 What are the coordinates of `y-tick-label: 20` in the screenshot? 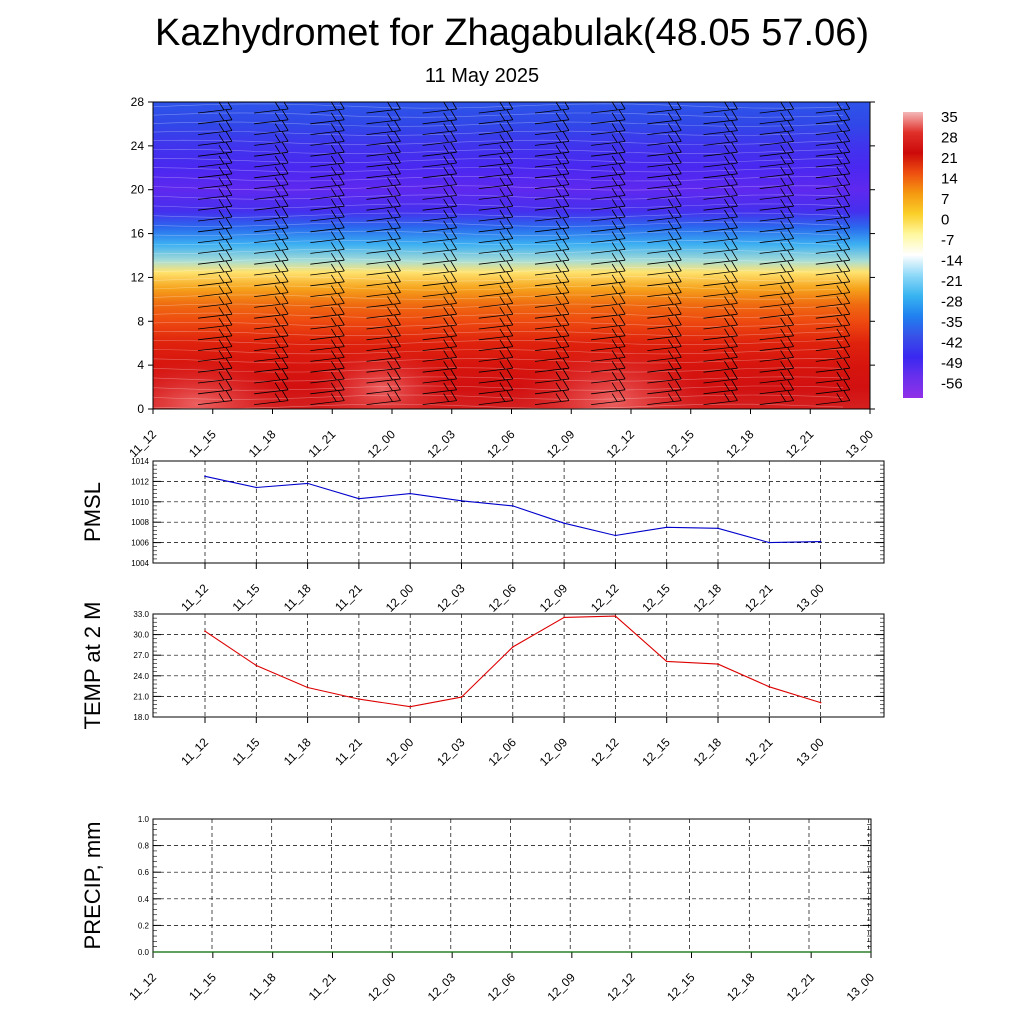 It's located at (138, 190).